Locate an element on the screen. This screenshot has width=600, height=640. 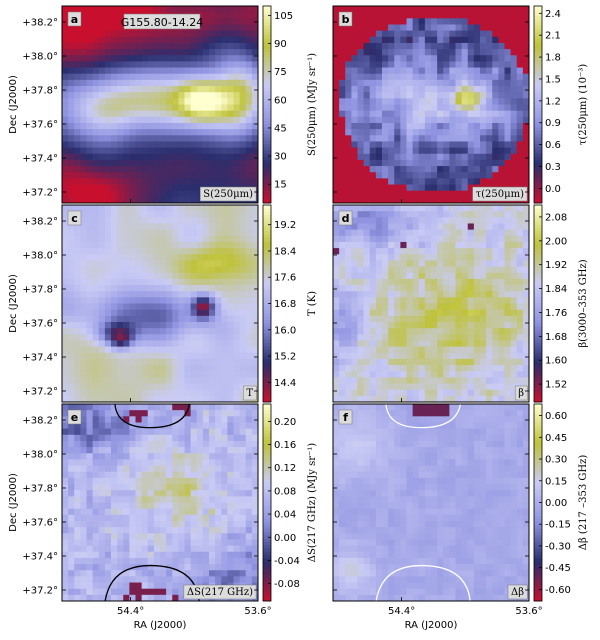
colorbar-label: T (K) is located at coordinates (312, 303).